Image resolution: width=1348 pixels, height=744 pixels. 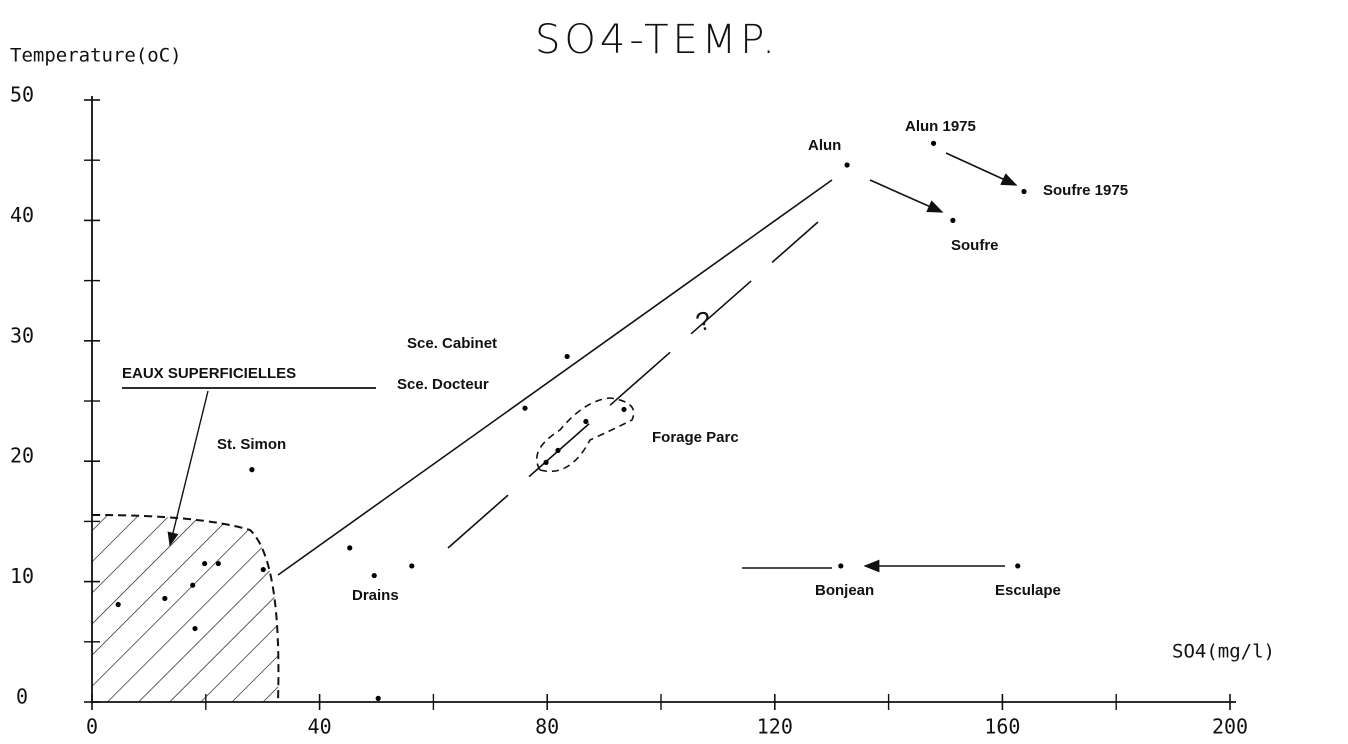 What do you see at coordinates (443, 384) in the screenshot?
I see `annotation: Sce. Docteur` at bounding box center [443, 384].